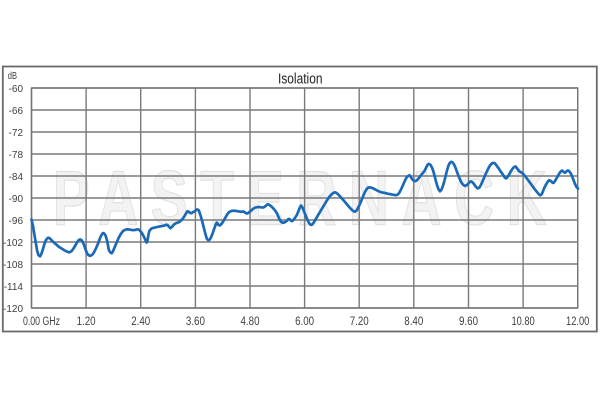 This screenshot has height=400, width=600. I want to click on svg-text: Isolation, so click(300, 79).